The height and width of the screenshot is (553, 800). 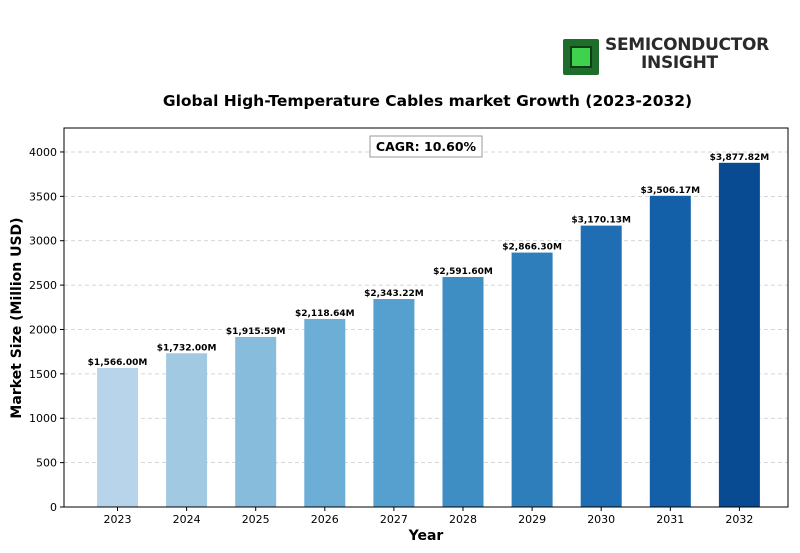 What do you see at coordinates (43, 418) in the screenshot?
I see `y-tick-label: 1000` at bounding box center [43, 418].